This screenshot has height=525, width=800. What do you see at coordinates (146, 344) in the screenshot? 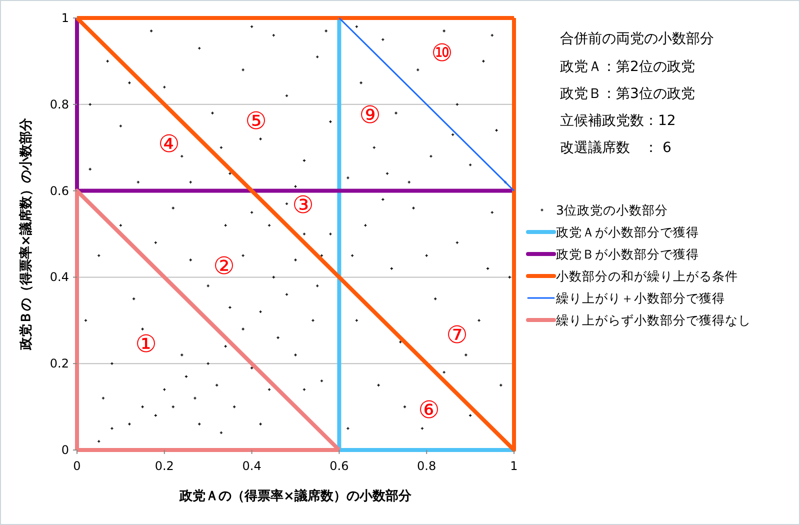
I see `annotation: ①` at bounding box center [146, 344].